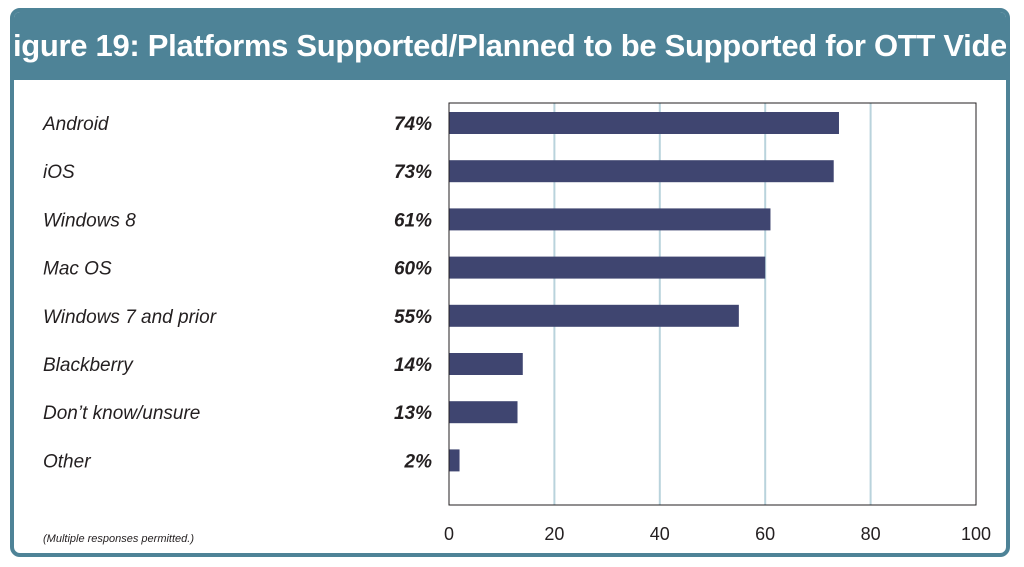 The height and width of the screenshot is (567, 1024). I want to click on value-label: 73%, so click(413, 172).